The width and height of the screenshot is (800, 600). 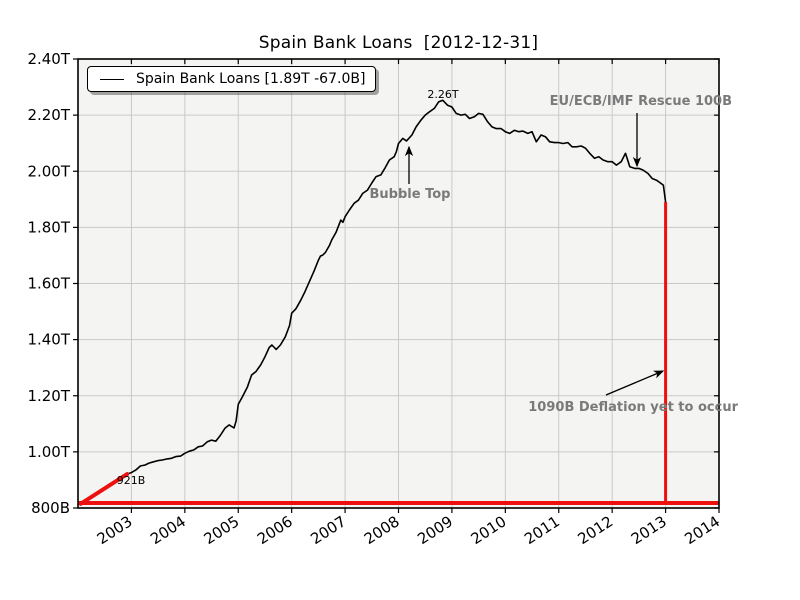 I want to click on start-value-label: 921B, so click(x=131, y=480).